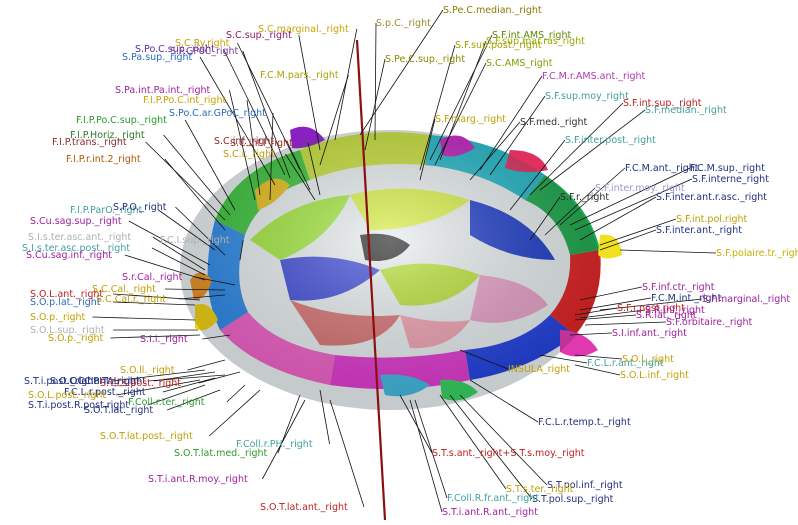 This screenshot has width=798, height=525. I want to click on label-sc-inf: S.C.inf._right, so click(244, 141).